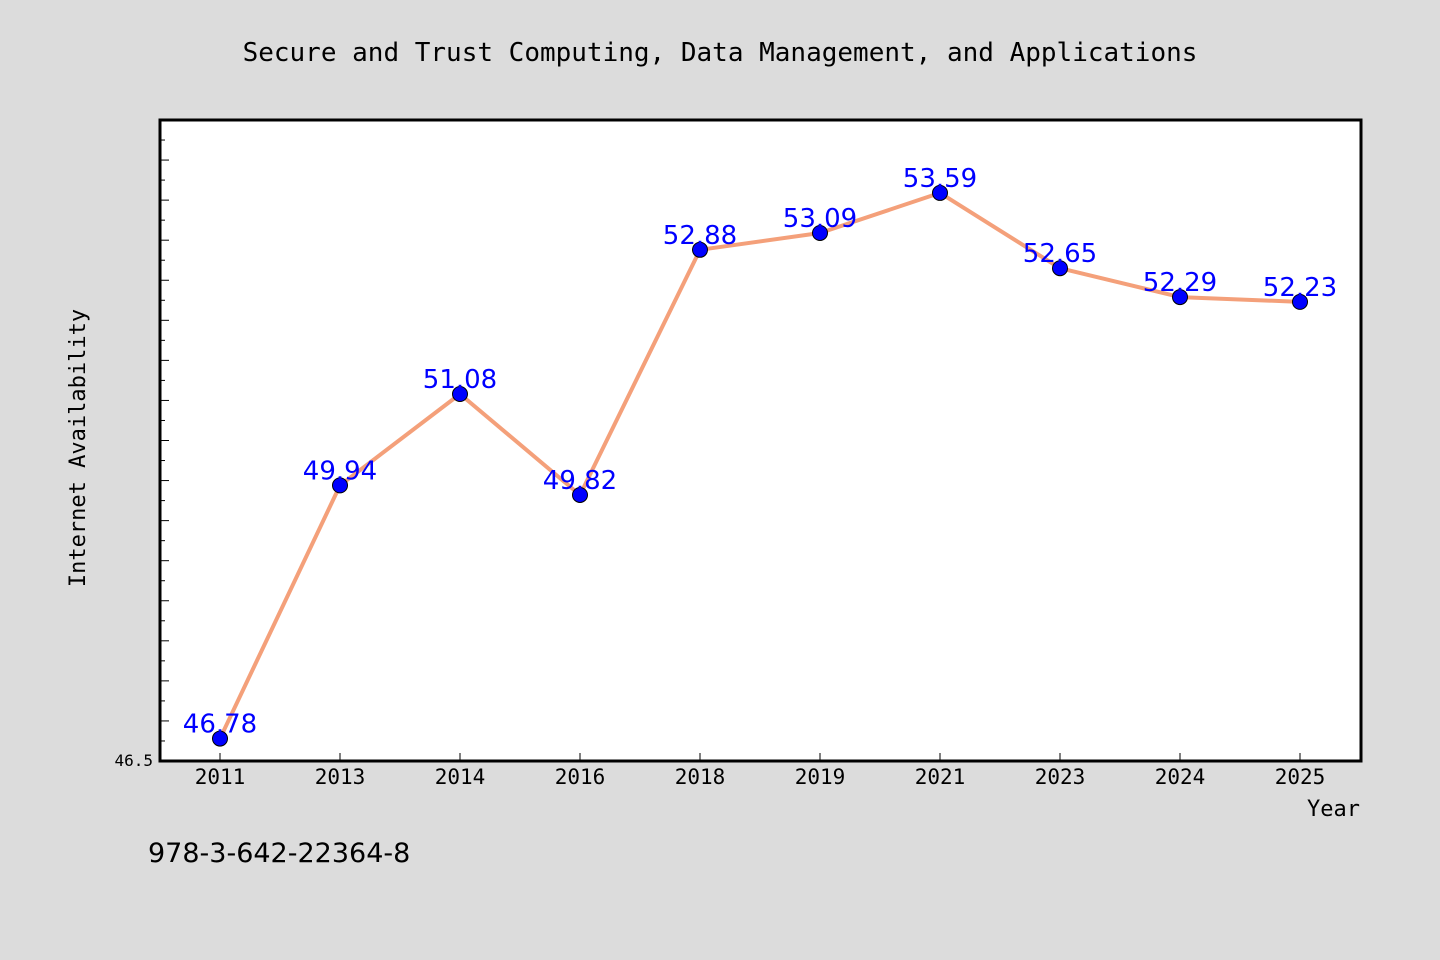 The width and height of the screenshot is (1440, 960). Describe the element at coordinates (940, 179) in the screenshot. I see `data-label: 53.59` at that location.